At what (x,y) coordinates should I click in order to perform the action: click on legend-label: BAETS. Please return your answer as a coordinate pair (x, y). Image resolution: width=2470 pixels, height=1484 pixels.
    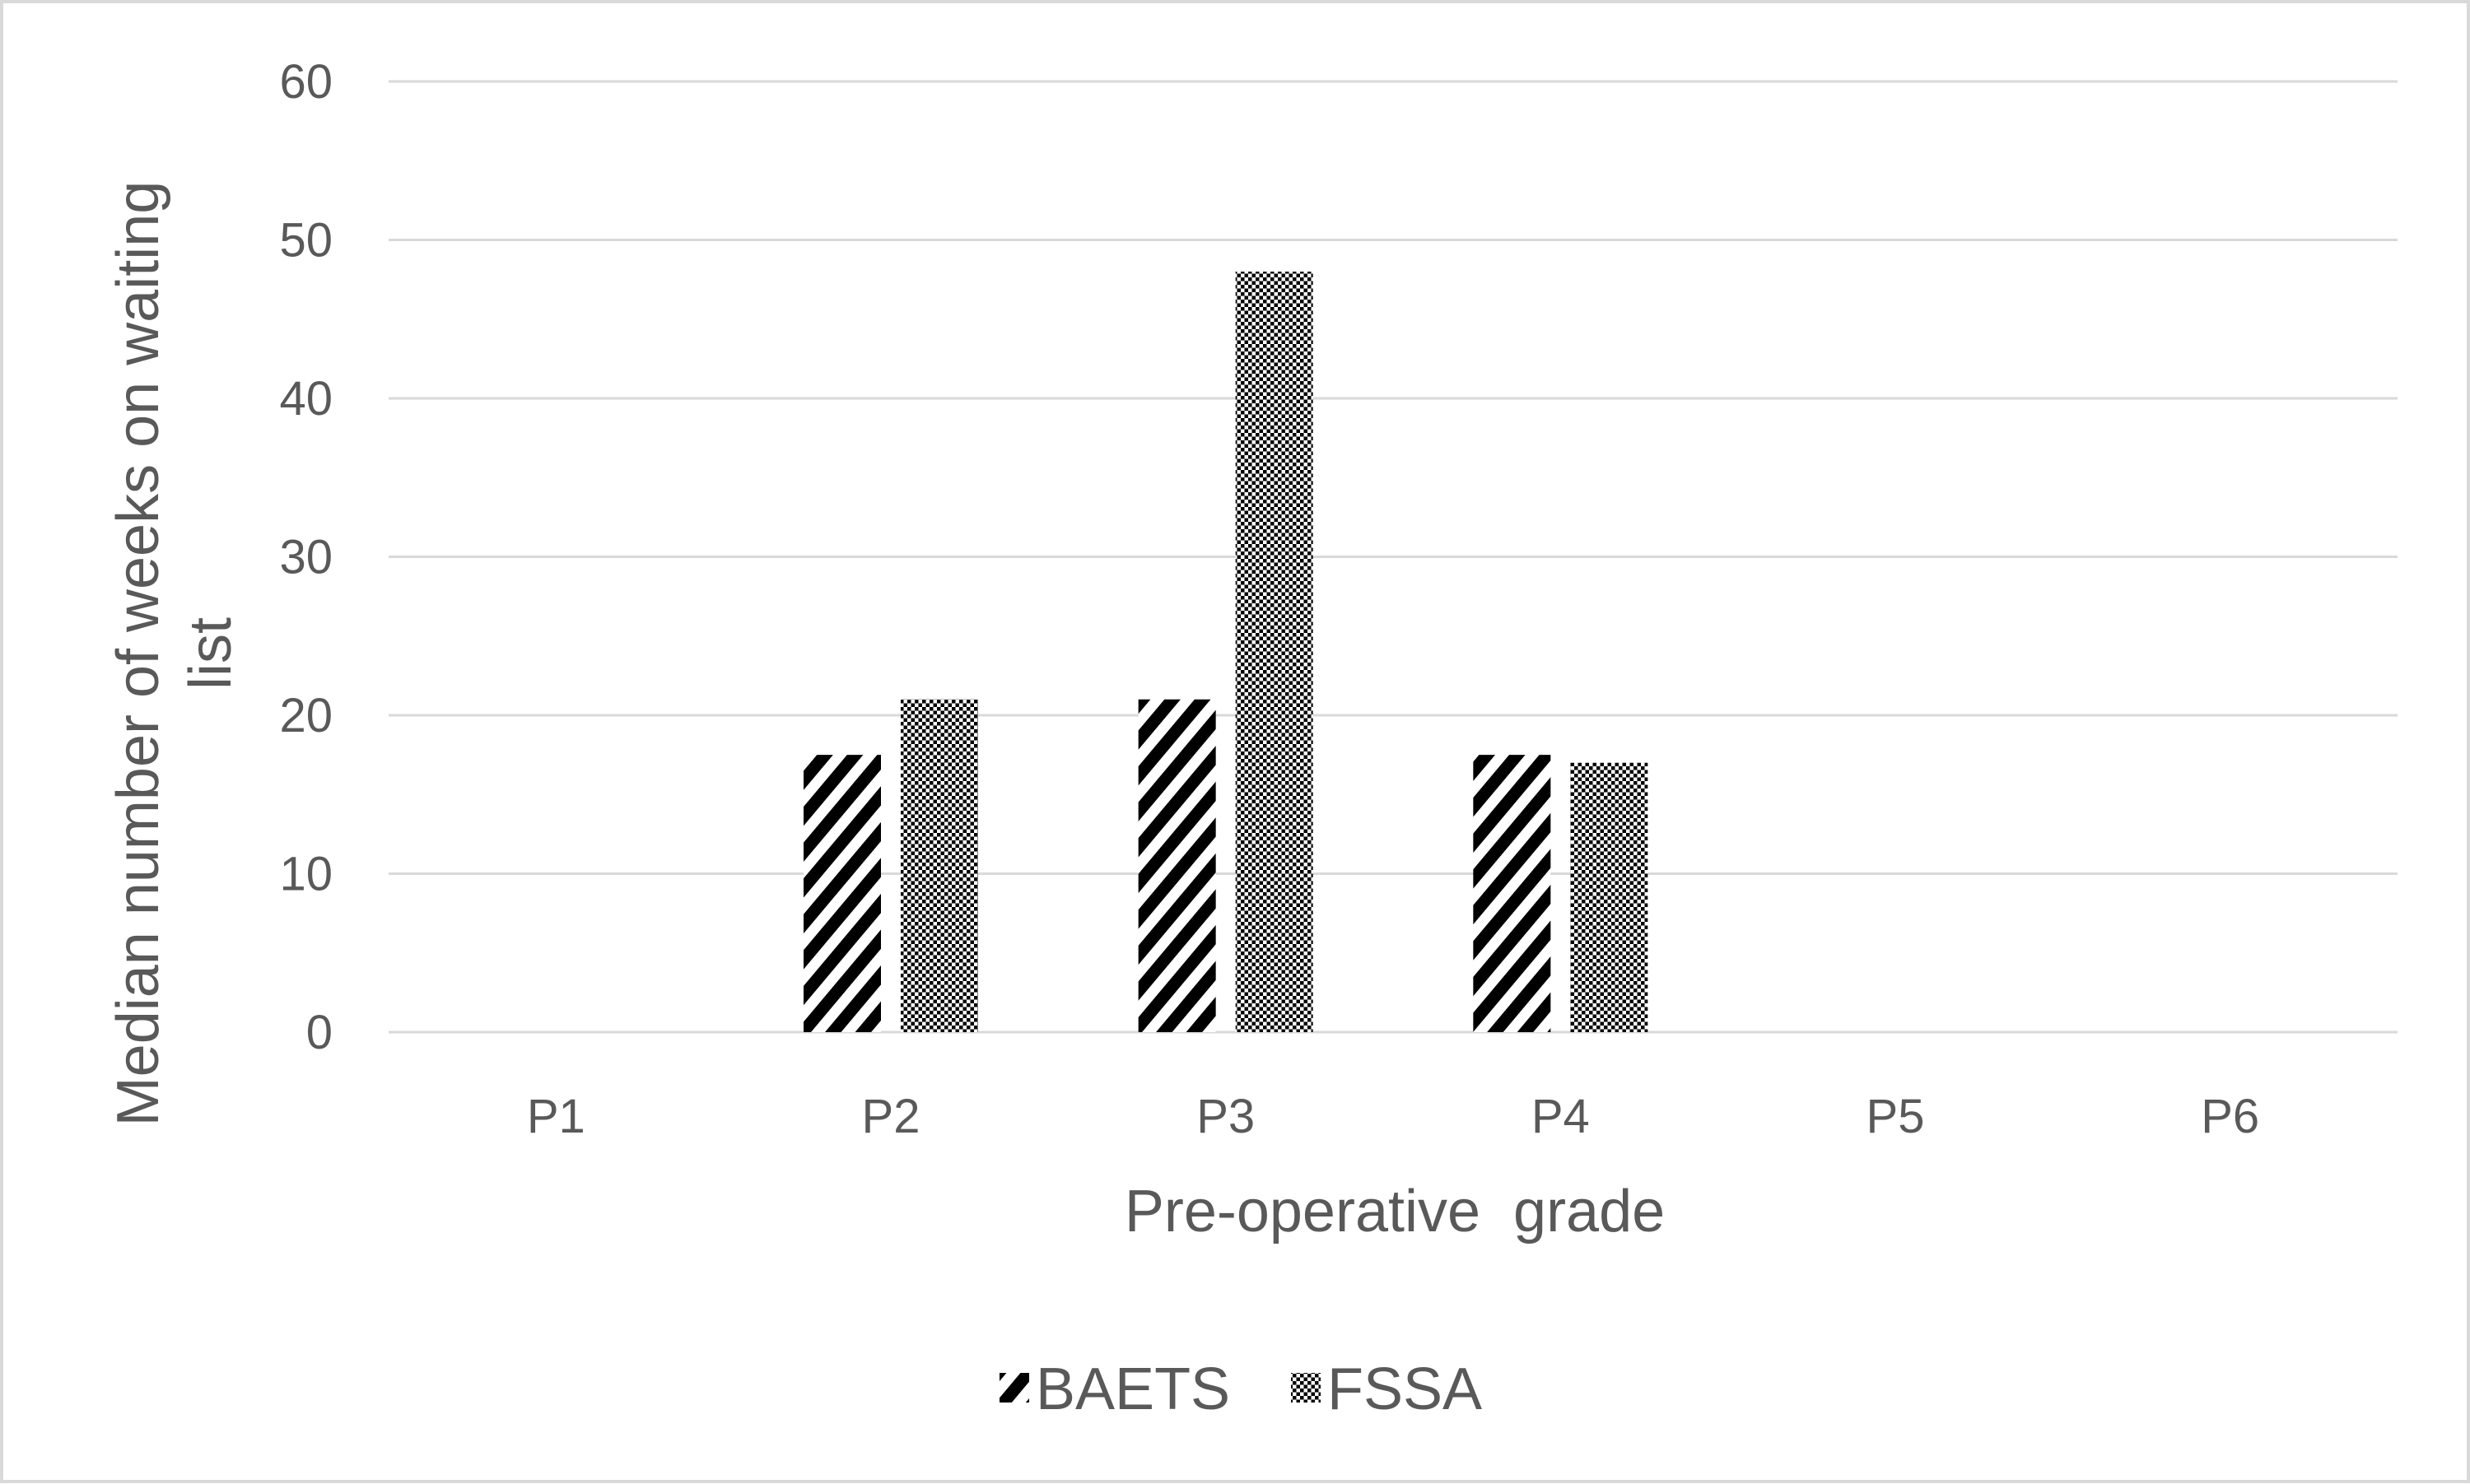
    Looking at the image, I should click on (1133, 1389).